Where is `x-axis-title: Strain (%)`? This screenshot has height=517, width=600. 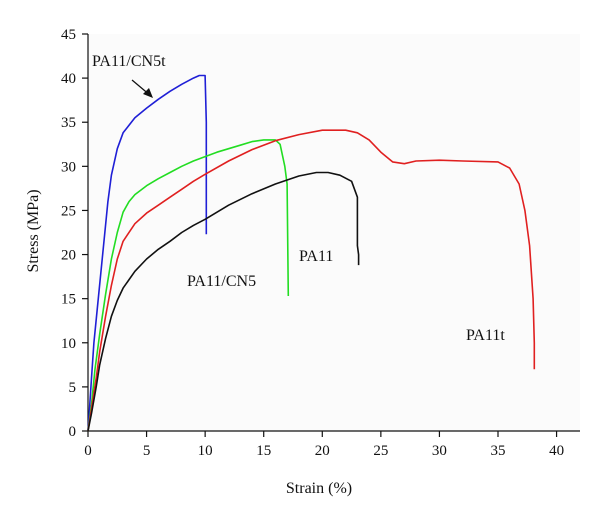 x-axis-title: Strain (%) is located at coordinates (319, 488).